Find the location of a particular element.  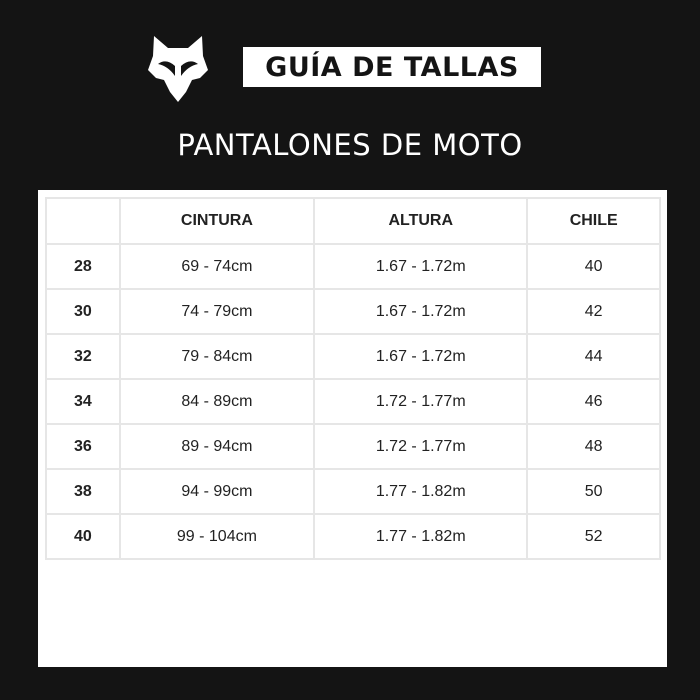

table-row: 32 79 - 84cm 1.67 - 1.72m 44 is located at coordinates (353, 356).